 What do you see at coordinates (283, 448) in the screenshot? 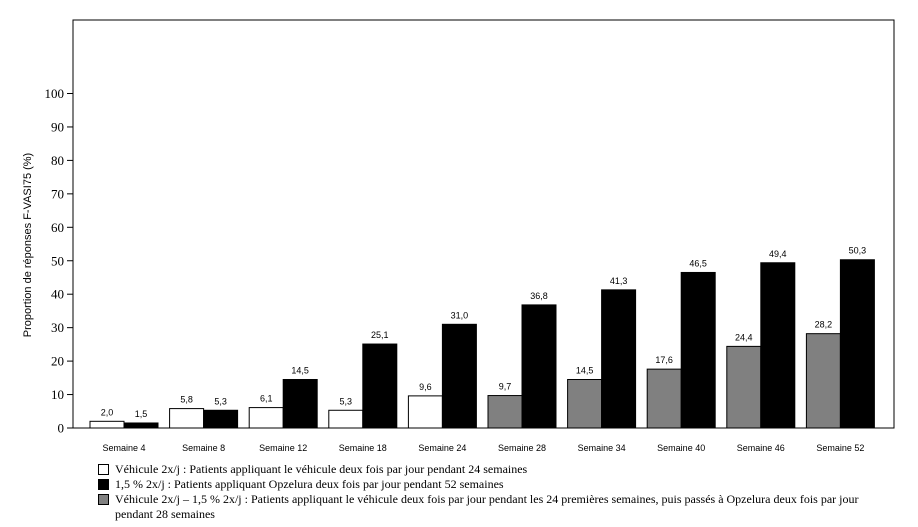
I see `x-tick-label: Semaine 12` at bounding box center [283, 448].